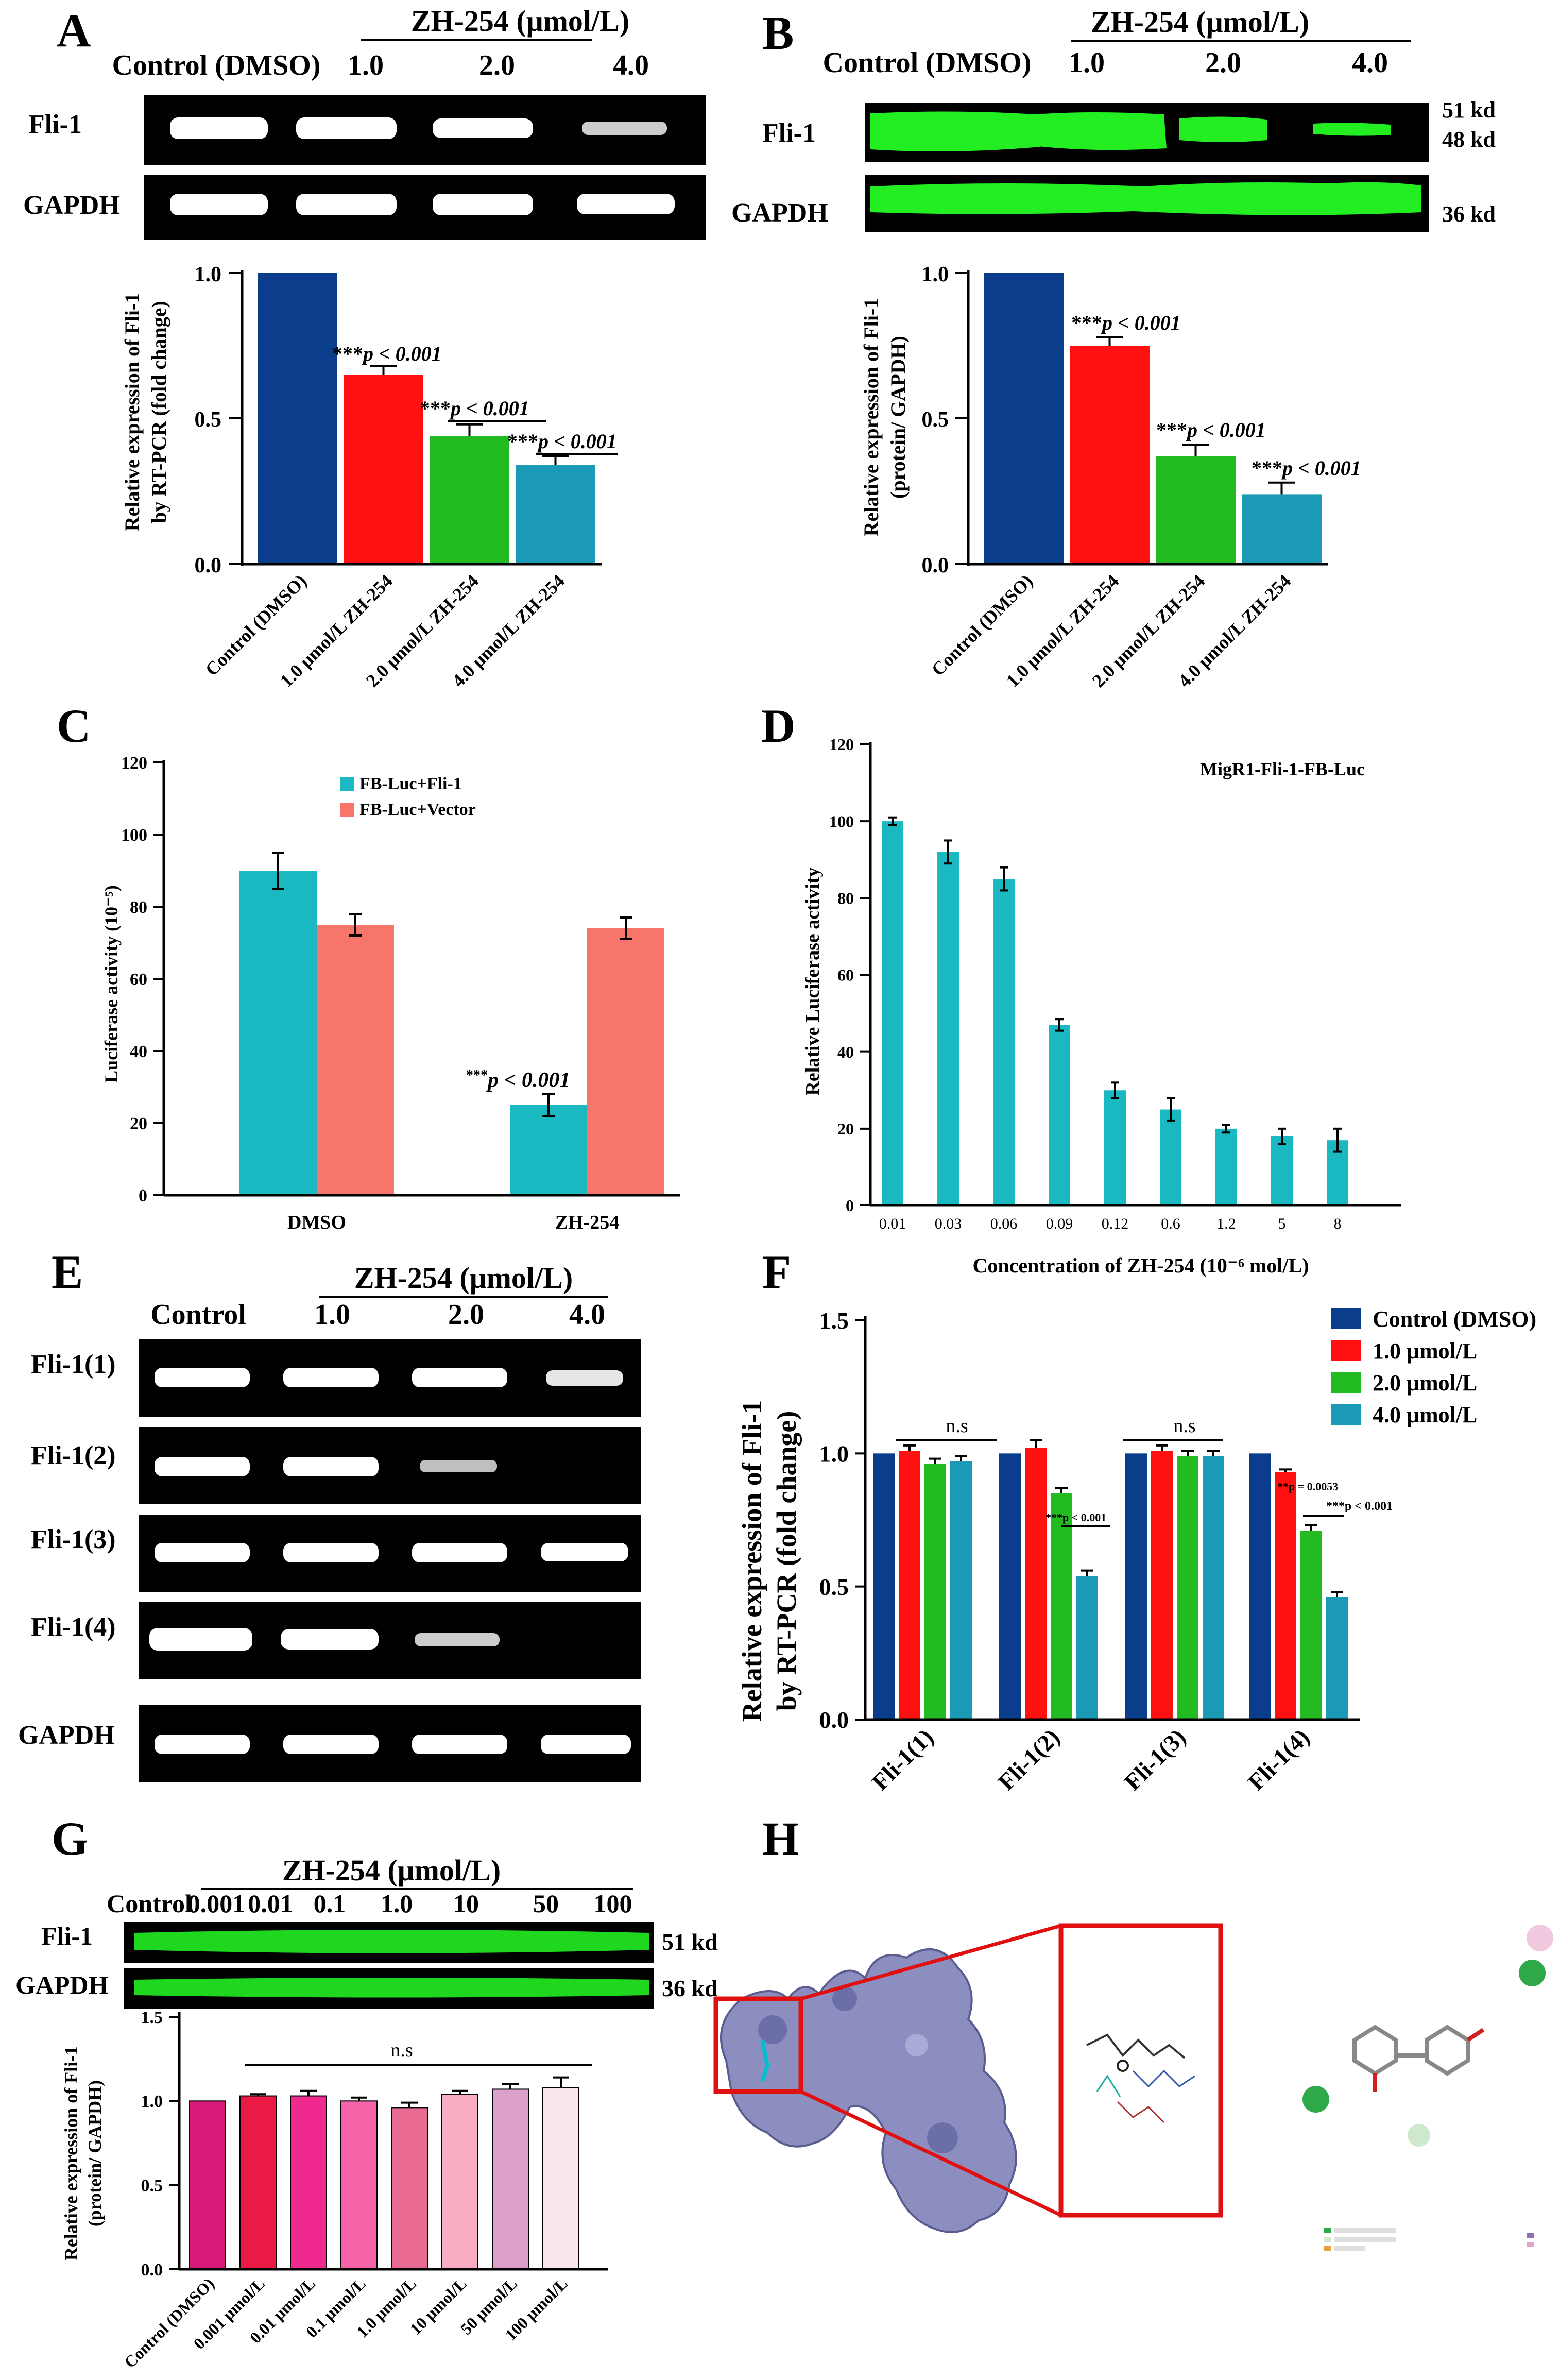  What do you see at coordinates (690, 1988) in the screenshot?
I see `kd-label-g-36: 36 kd` at bounding box center [690, 1988].